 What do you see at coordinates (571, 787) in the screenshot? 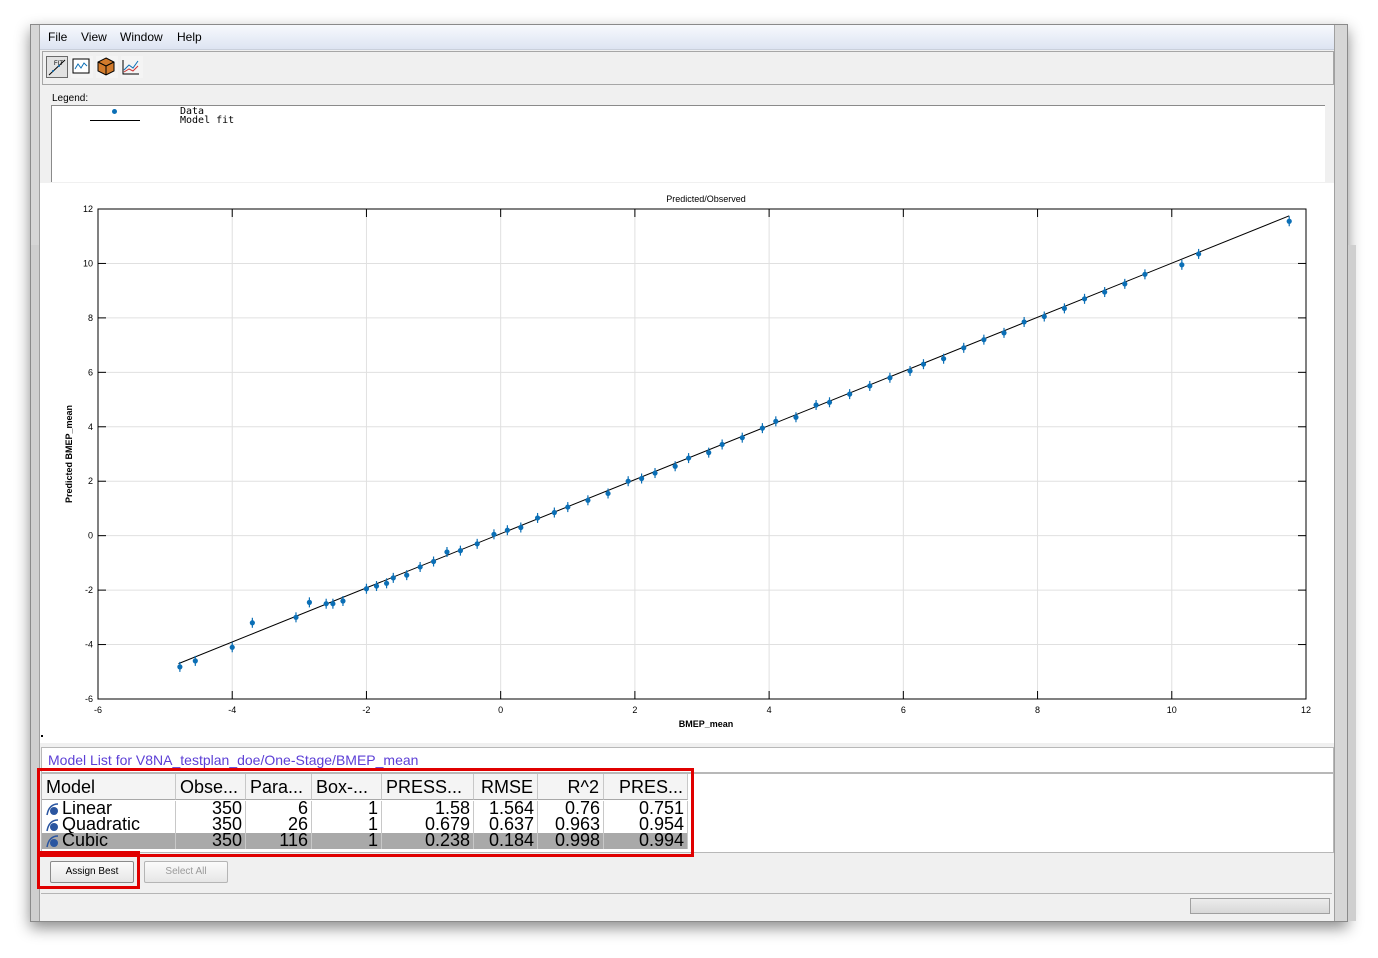
I see `column-header: R^2` at bounding box center [571, 787].